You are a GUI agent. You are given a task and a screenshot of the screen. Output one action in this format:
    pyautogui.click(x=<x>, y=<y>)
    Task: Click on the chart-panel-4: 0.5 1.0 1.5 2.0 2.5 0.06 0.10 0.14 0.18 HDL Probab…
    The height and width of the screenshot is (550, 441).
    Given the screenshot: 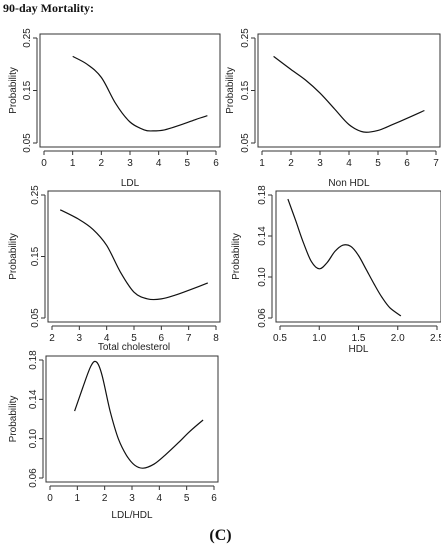 What is the action you would take?
    pyautogui.click(x=336, y=270)
    